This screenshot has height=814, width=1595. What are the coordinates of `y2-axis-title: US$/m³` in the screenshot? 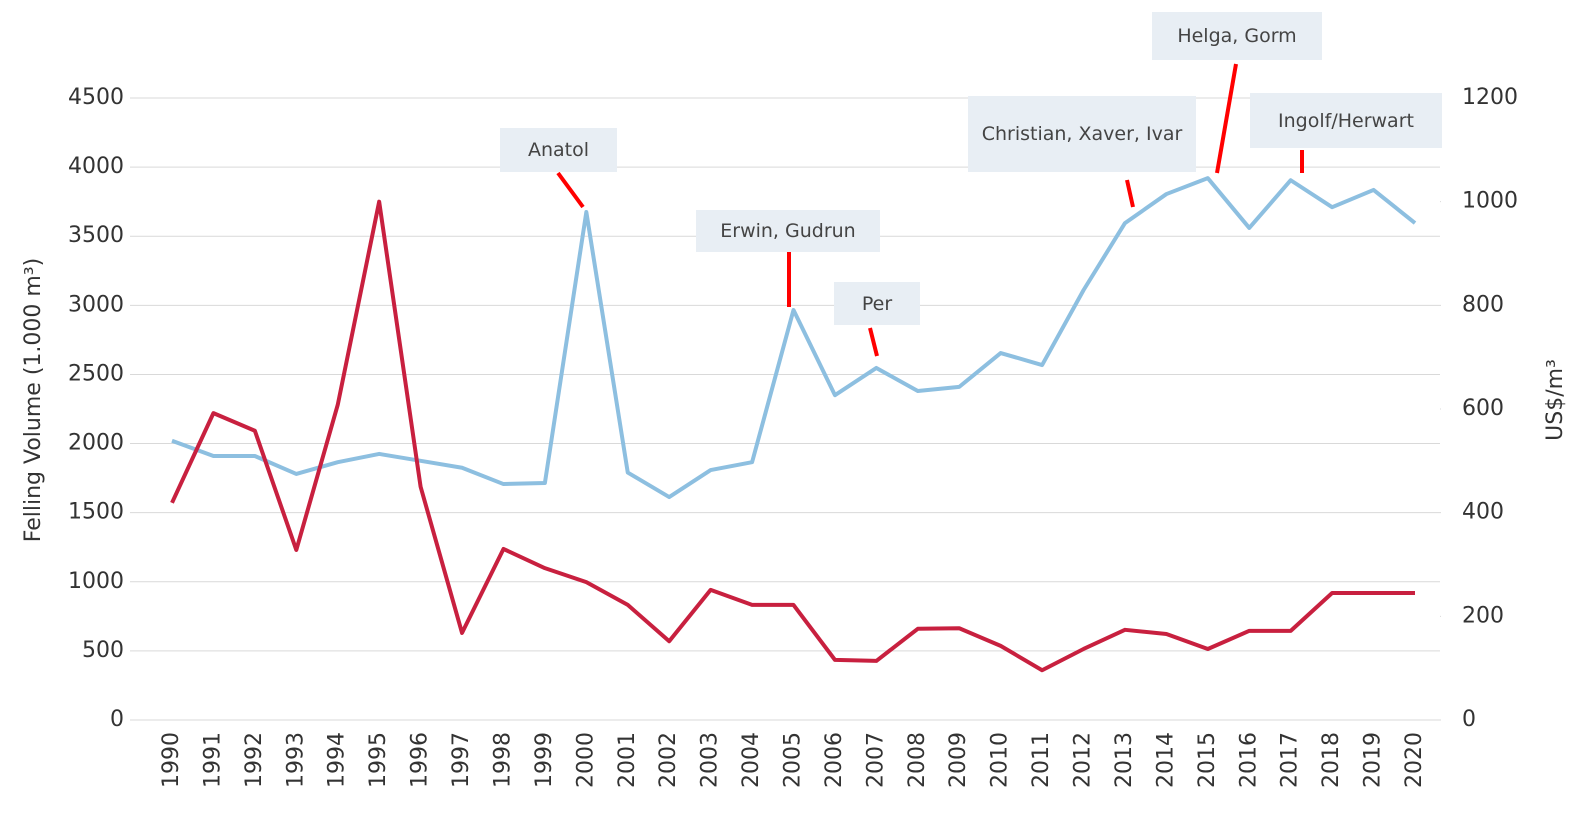 It's located at (1555, 400).